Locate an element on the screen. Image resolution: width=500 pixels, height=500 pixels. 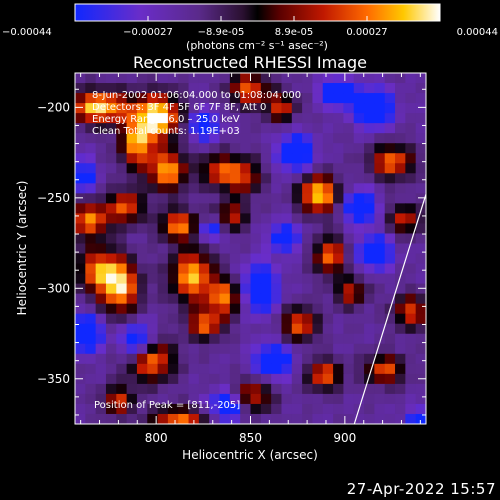
y-tick-label: −200 is located at coordinates (53, 107).